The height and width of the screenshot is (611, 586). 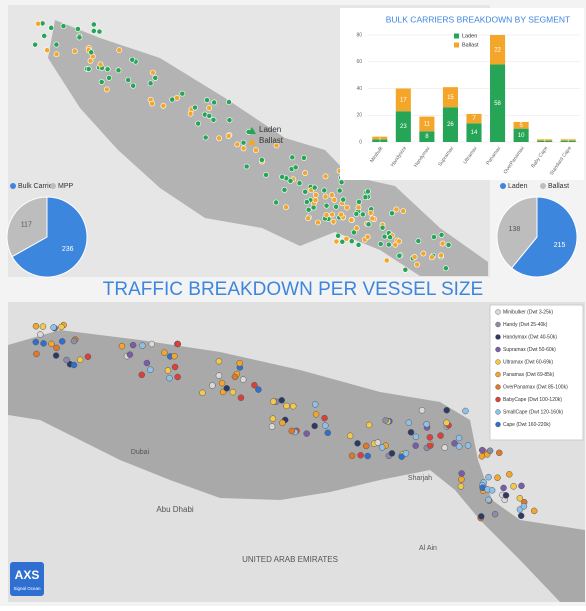 What do you see at coordinates (535, 387) in the screenshot?
I see `legend-label: OverPanamax (Dwt 85-100k)` at bounding box center [535, 387].